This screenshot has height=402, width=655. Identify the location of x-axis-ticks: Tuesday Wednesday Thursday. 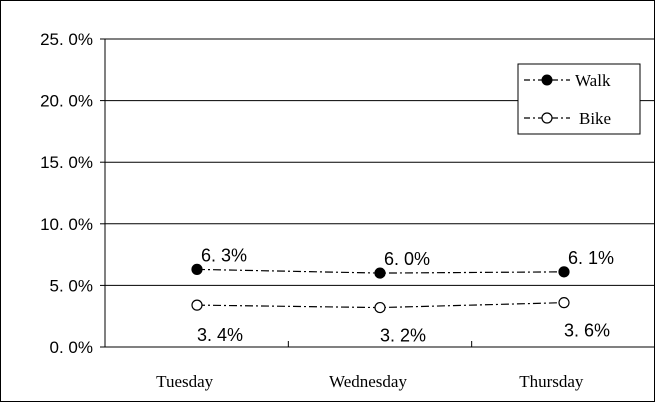
(370, 366).